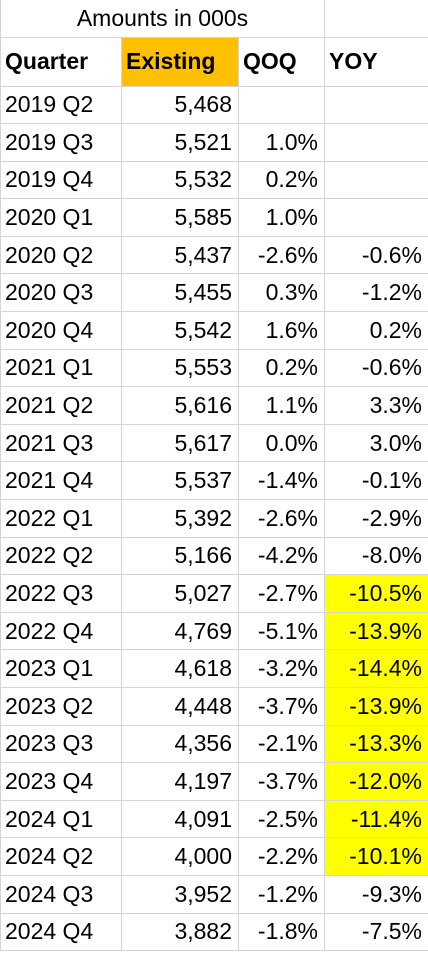 The width and height of the screenshot is (428, 965). Describe the element at coordinates (180, 706) in the screenshot. I see `existing-cell: 4,448` at that location.